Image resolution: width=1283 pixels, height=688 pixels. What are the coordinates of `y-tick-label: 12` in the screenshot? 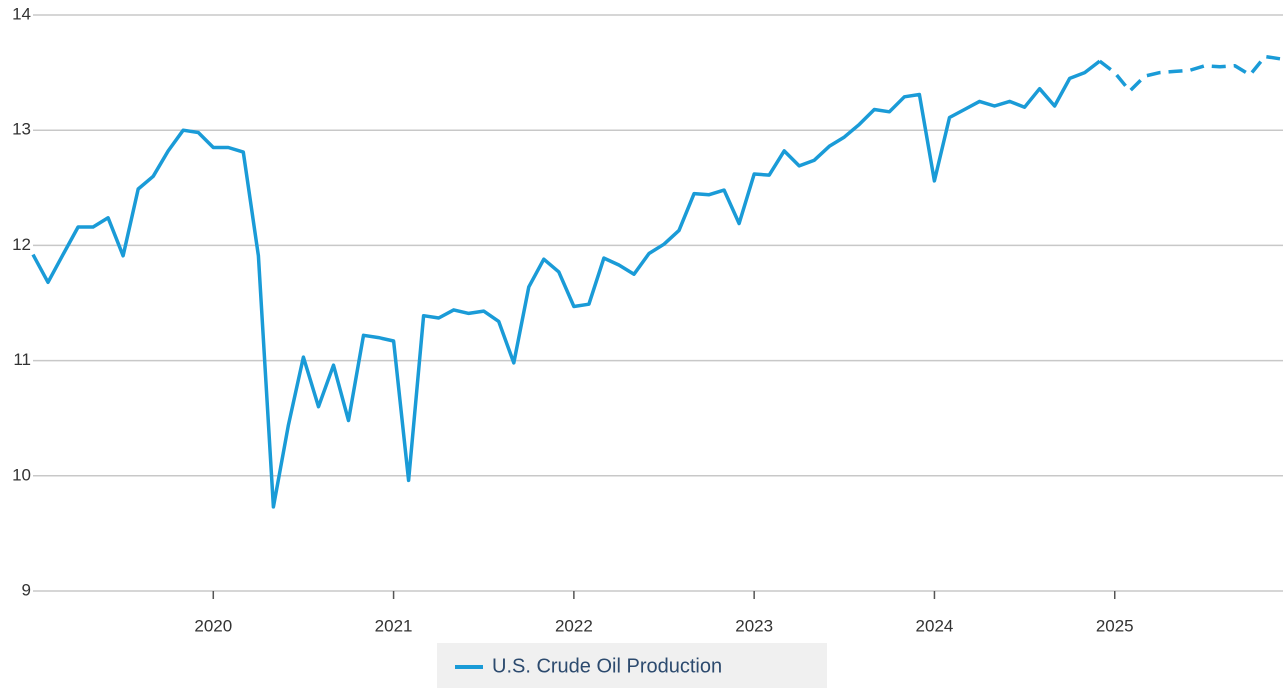 It's located at (21, 244).